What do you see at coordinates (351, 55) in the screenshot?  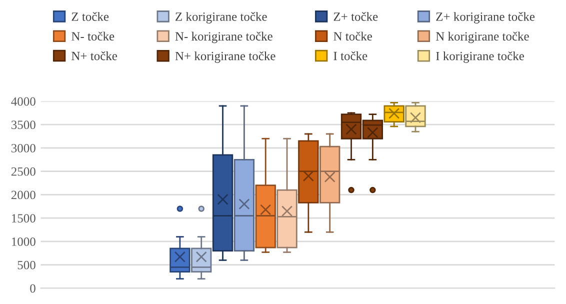 I see `legend-label: I točke` at bounding box center [351, 55].